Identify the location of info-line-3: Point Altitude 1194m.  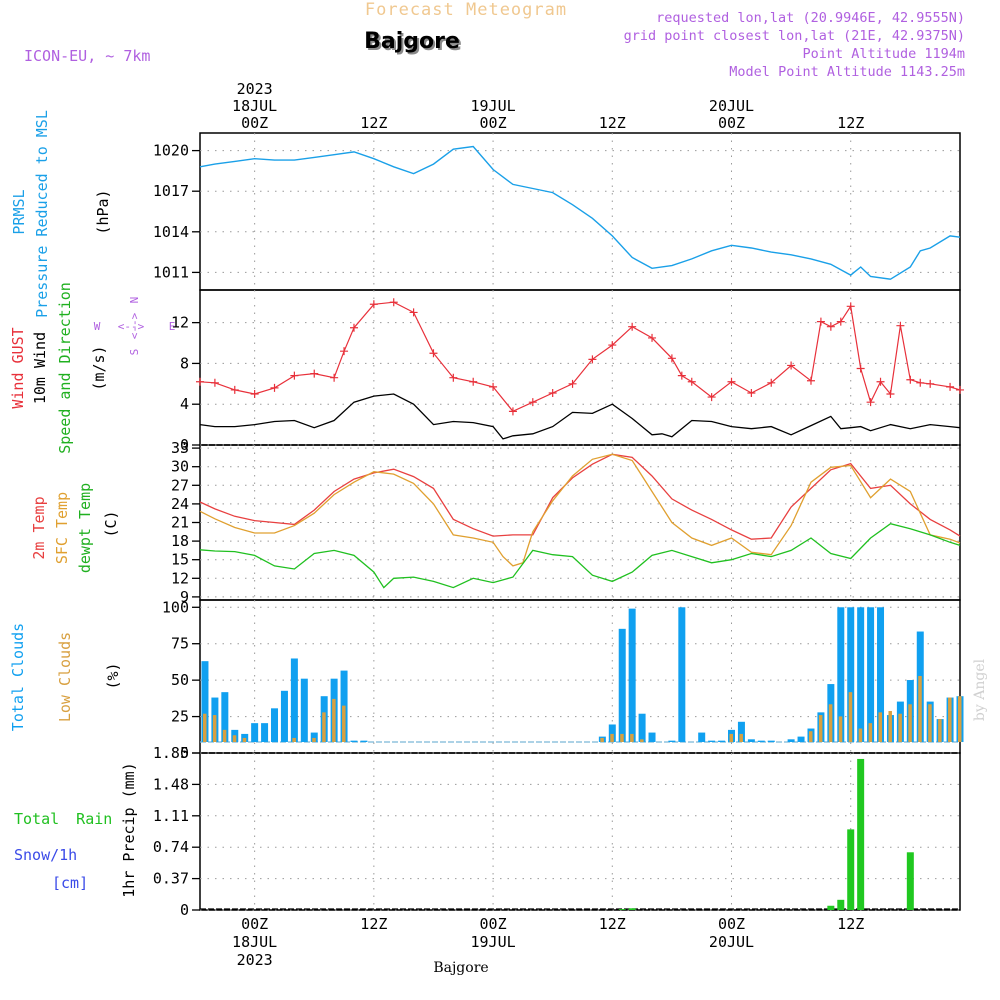
(883, 54).